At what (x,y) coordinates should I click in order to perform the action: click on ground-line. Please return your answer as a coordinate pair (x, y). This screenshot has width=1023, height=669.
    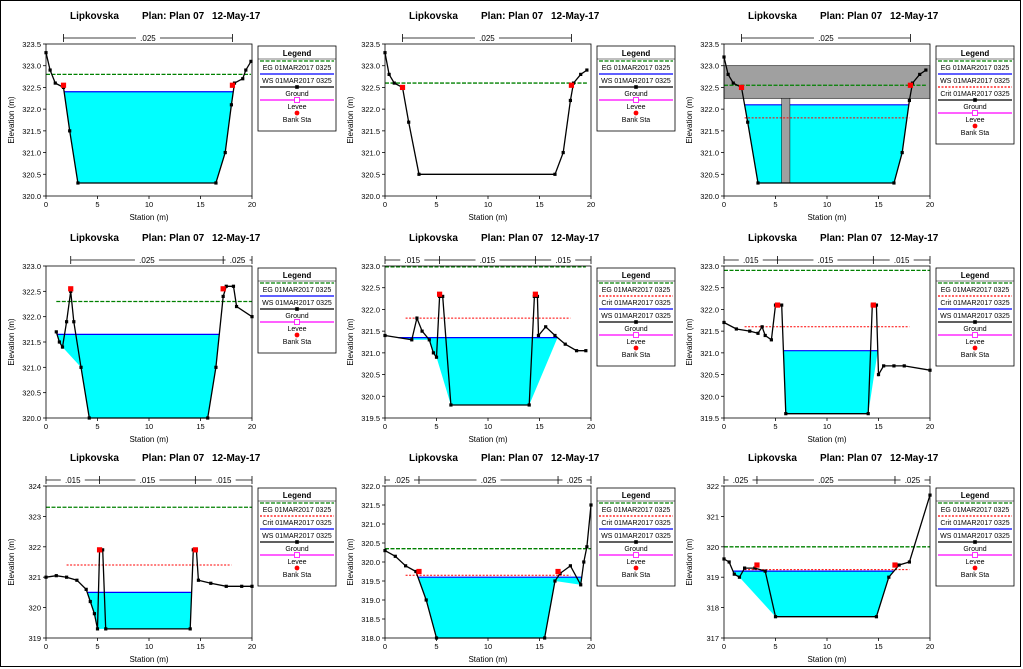
    Looking at the image, I should click on (488, 571).